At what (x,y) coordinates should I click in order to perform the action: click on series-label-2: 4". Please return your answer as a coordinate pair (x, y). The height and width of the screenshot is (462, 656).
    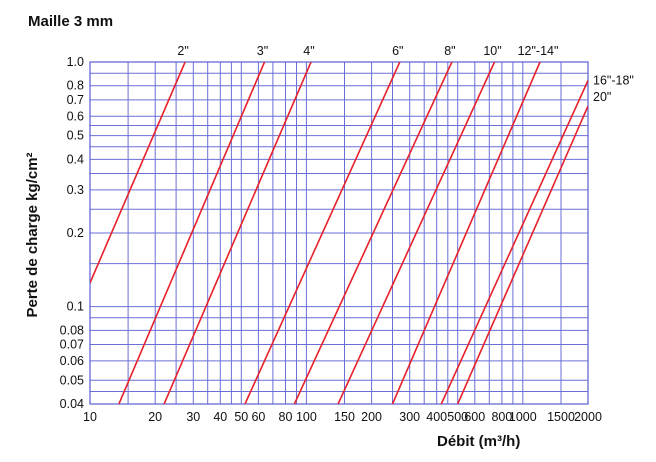
    Looking at the image, I should click on (308, 51).